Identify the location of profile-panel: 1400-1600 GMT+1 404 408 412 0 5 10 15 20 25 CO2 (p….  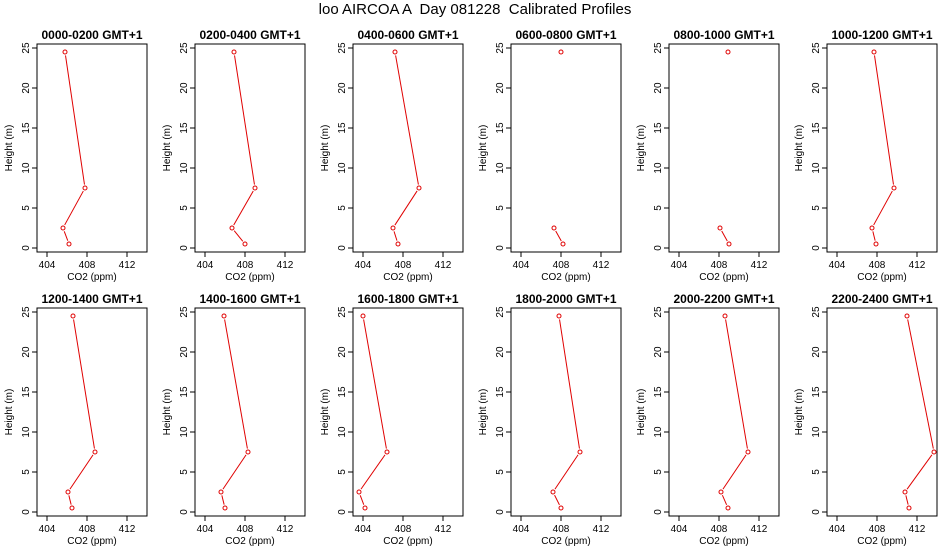
(234, 419).